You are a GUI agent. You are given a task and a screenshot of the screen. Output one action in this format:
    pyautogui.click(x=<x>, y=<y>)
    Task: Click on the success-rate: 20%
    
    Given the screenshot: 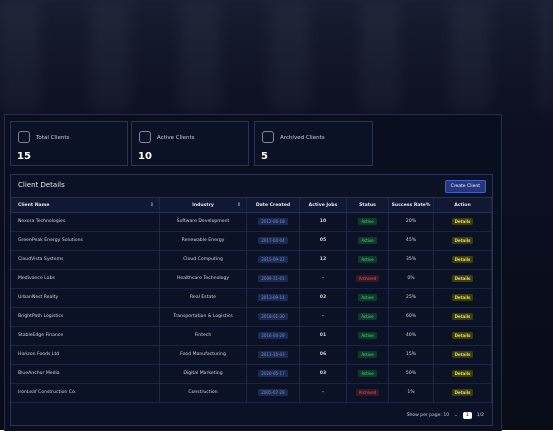 What is the action you would take?
    pyautogui.click(x=411, y=221)
    